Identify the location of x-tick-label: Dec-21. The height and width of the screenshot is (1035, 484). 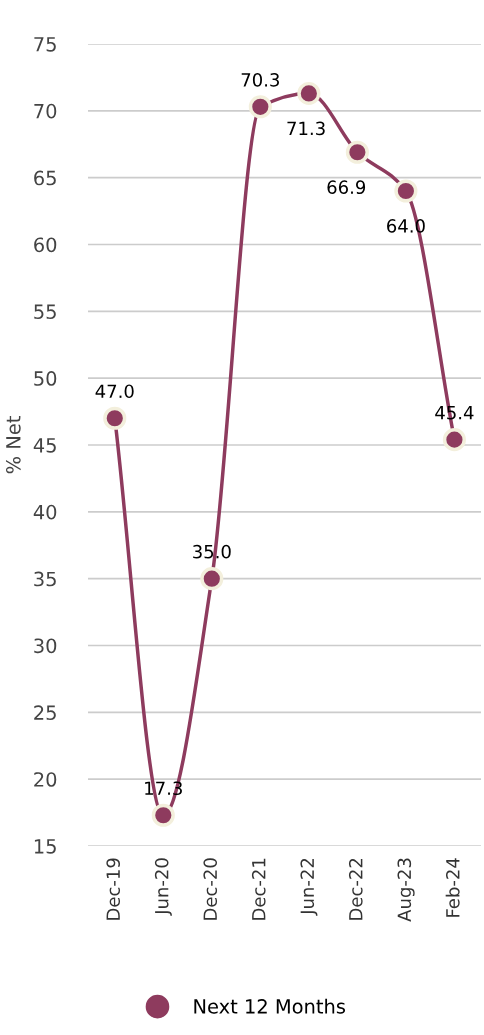
(258, 889).